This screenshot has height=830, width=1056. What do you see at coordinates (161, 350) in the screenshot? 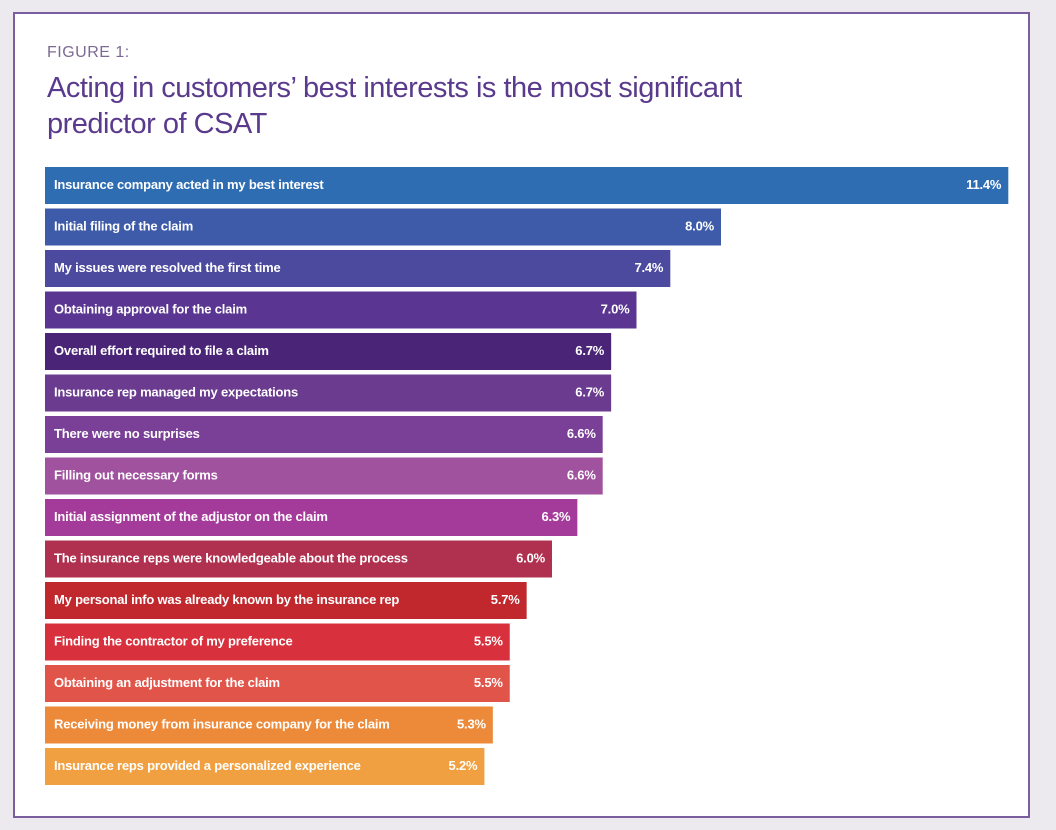
I see `bar-label: Overall effort required to file a claim` at bounding box center [161, 350].